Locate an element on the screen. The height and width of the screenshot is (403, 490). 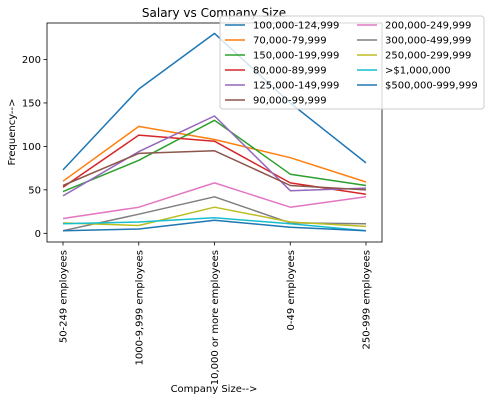
x-axis-label: Company Size--> is located at coordinates (214, 389).